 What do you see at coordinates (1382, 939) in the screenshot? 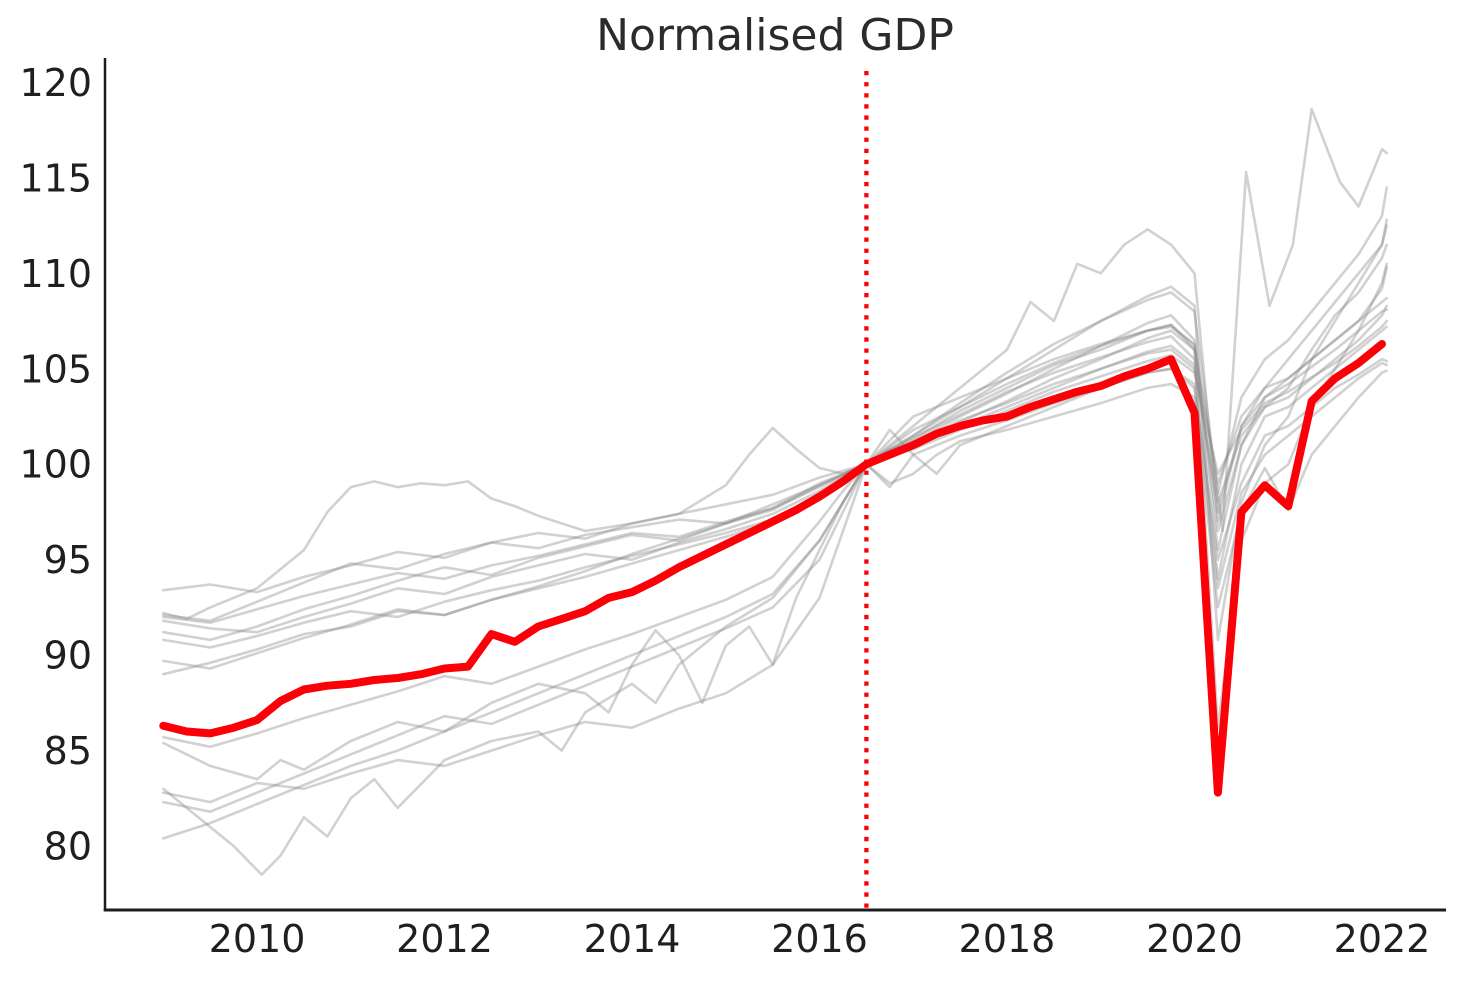
I see `x-tick-label-2022: 2022` at bounding box center [1382, 939].